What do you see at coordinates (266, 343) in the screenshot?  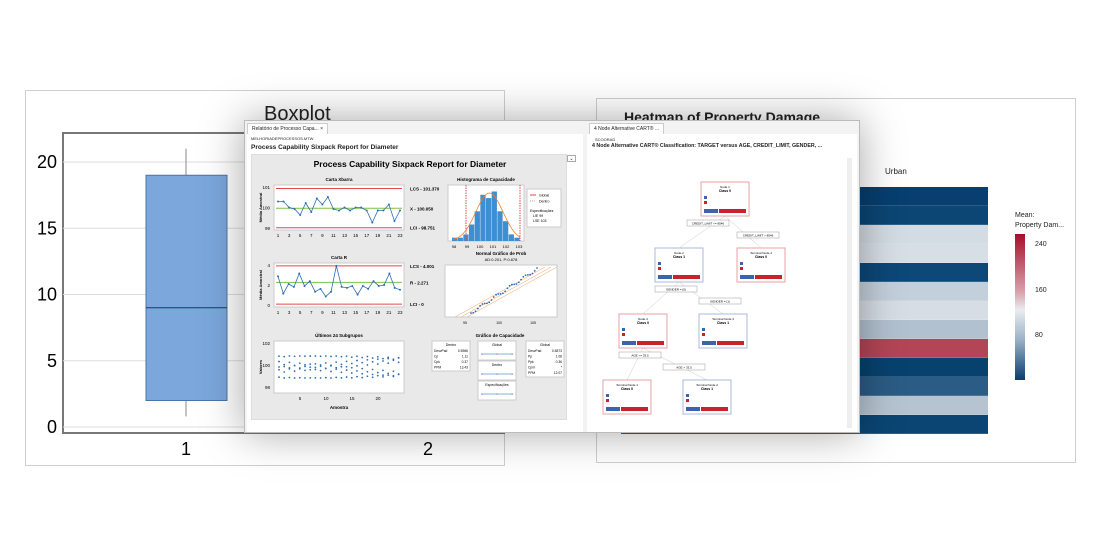 I see `y-tick-label: 102` at bounding box center [266, 343].